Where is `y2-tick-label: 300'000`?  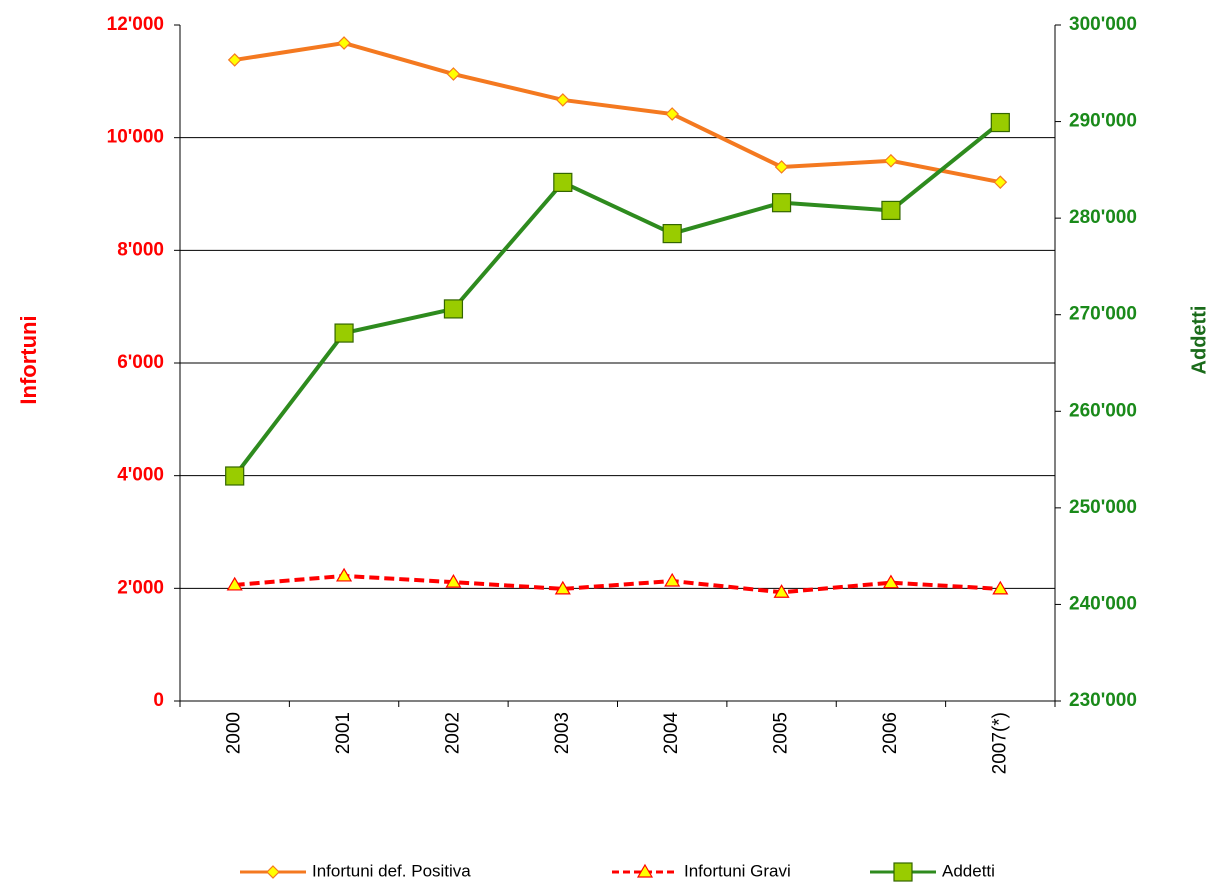
y2-tick-label: 300'000 is located at coordinates (1103, 24).